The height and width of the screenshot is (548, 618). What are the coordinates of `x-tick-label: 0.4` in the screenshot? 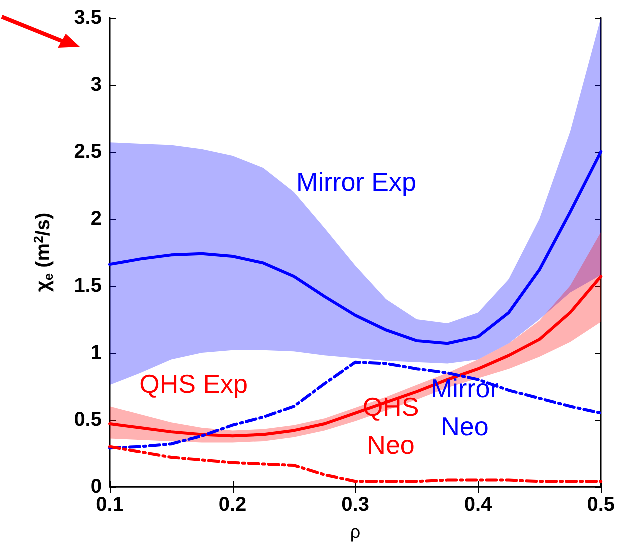 It's located at (479, 505).